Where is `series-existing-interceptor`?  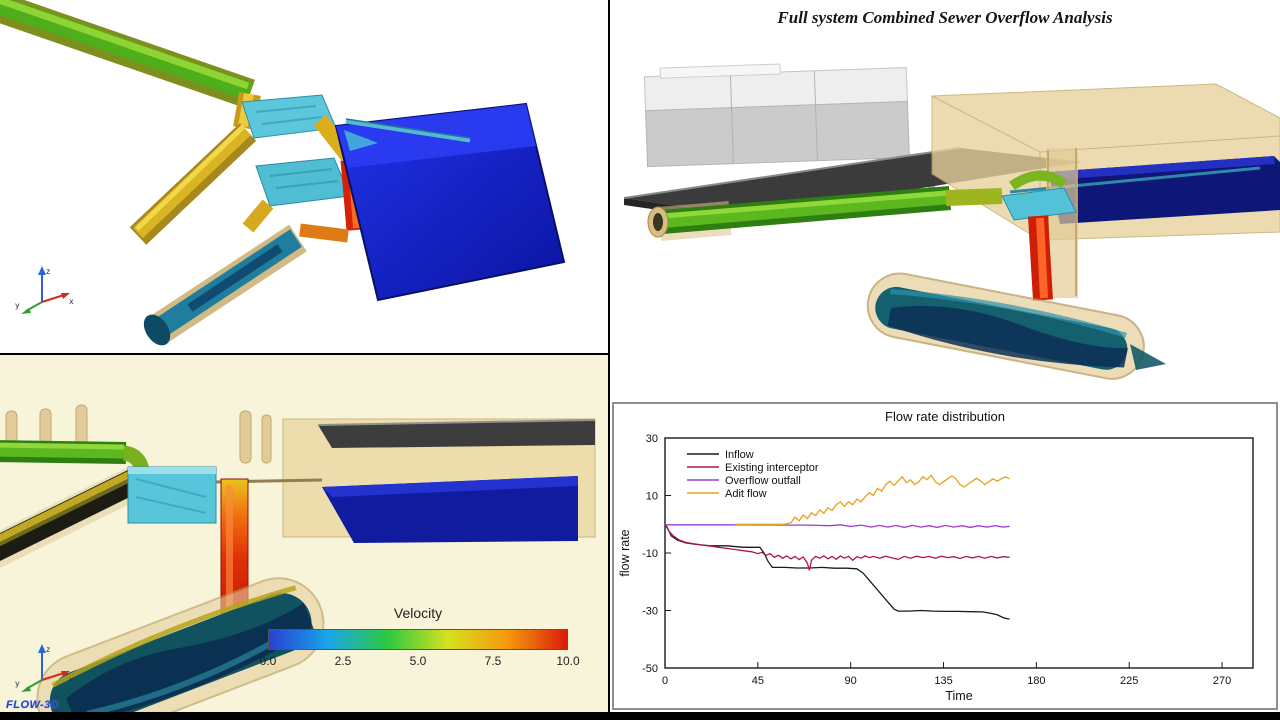
series-existing-interceptor is located at coordinates (837, 547).